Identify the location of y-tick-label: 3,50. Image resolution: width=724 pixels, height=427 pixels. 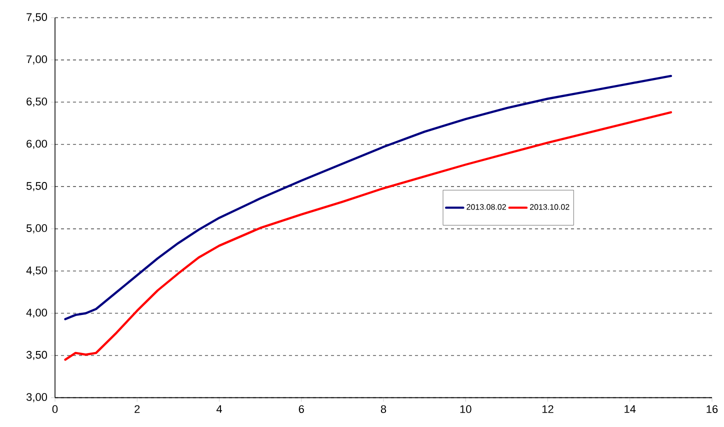
(37, 355).